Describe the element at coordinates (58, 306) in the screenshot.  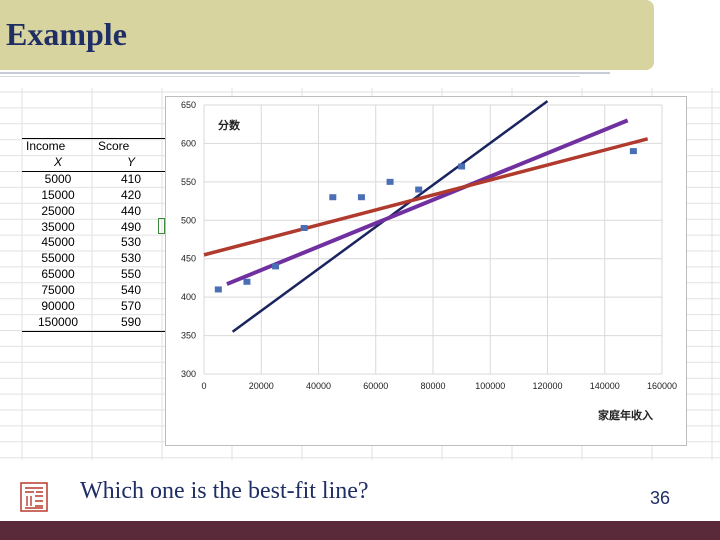
I see `cell-income: 90000` at that location.